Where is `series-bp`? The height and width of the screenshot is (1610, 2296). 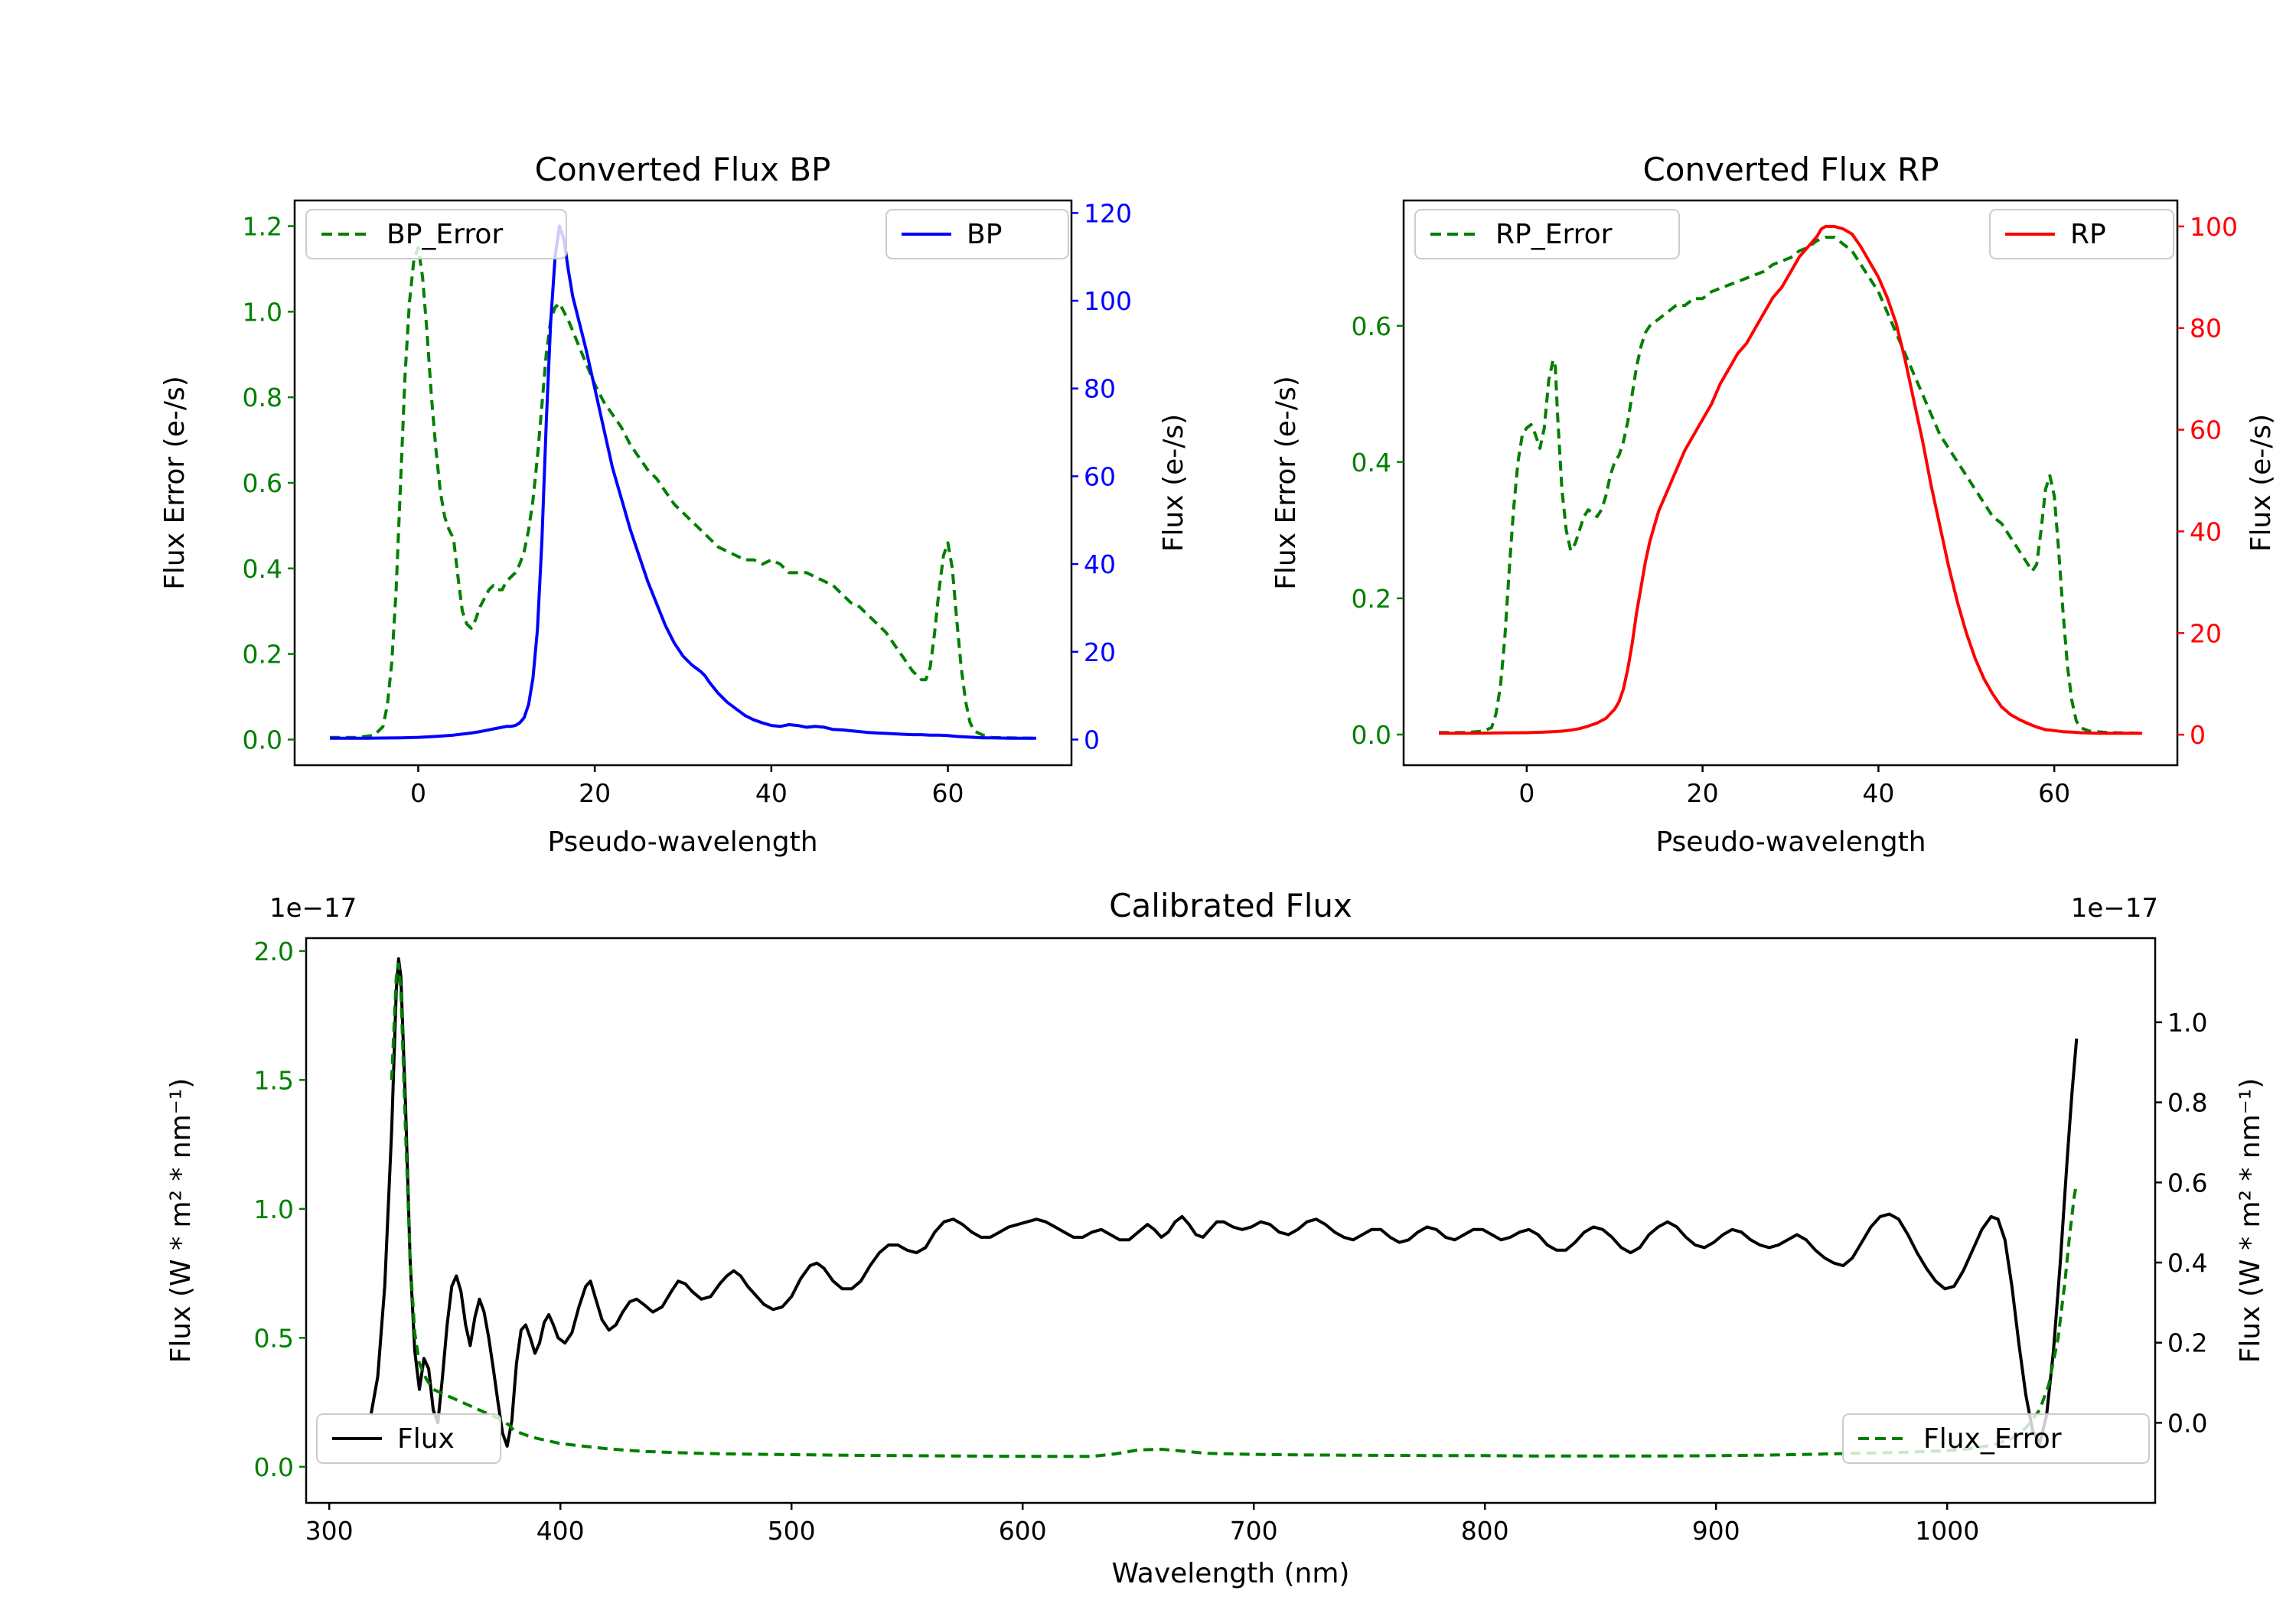
series-bp is located at coordinates (683, 482).